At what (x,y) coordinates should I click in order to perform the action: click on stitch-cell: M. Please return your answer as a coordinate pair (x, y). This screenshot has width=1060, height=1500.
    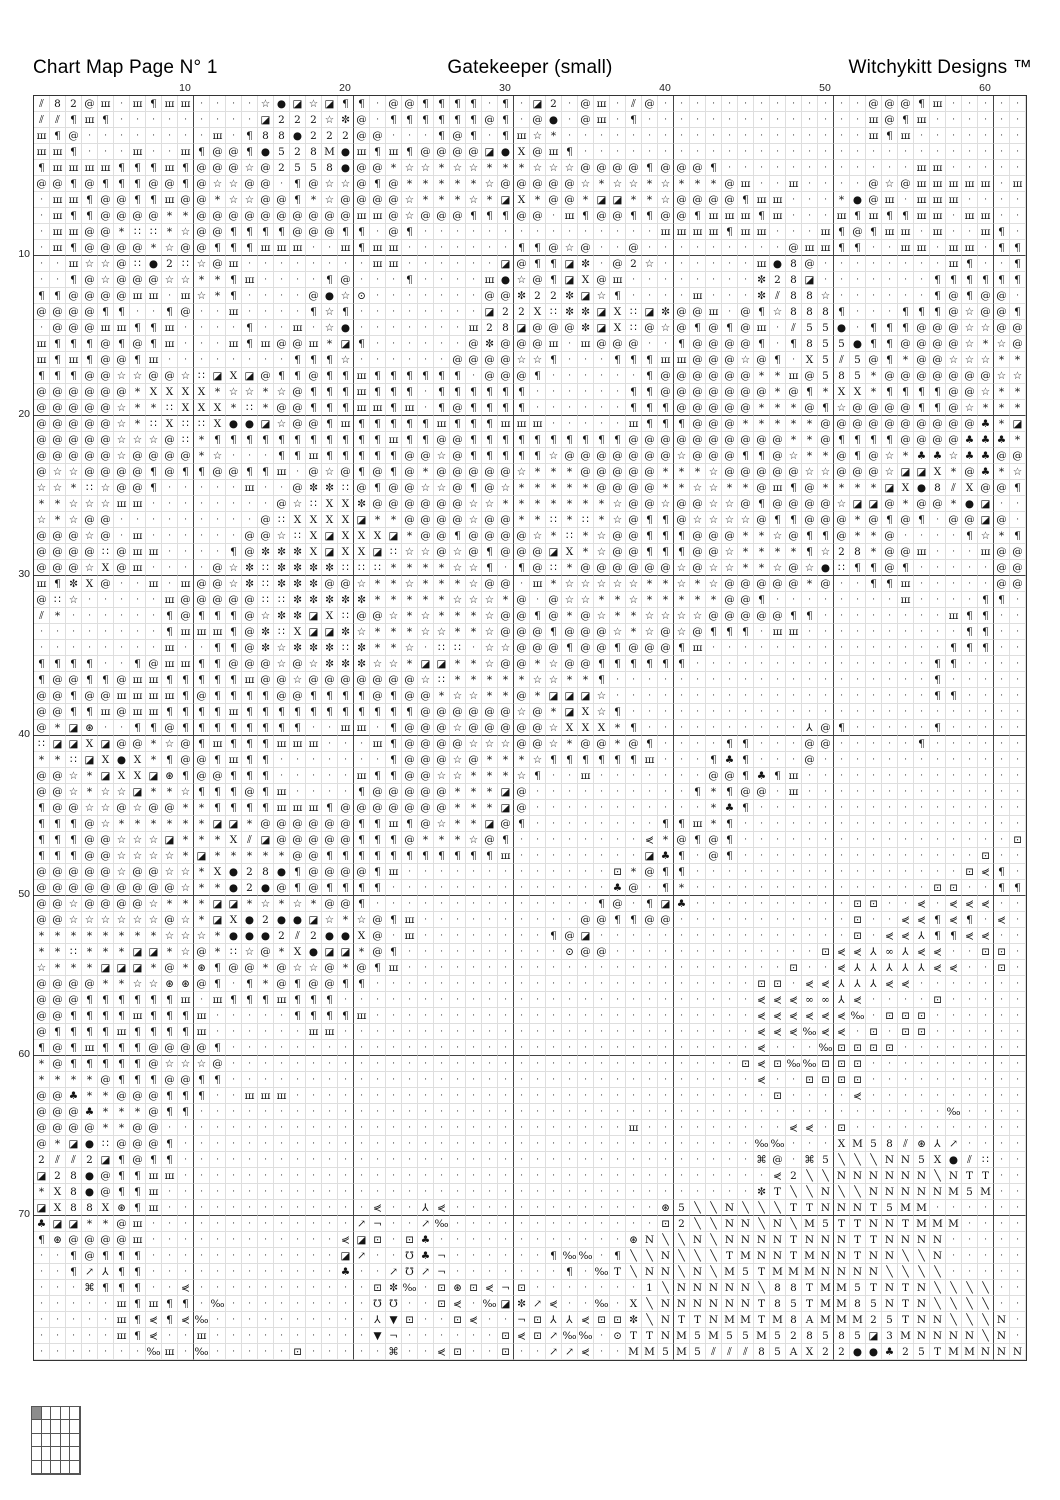
    Looking at the image, I should click on (794, 1272).